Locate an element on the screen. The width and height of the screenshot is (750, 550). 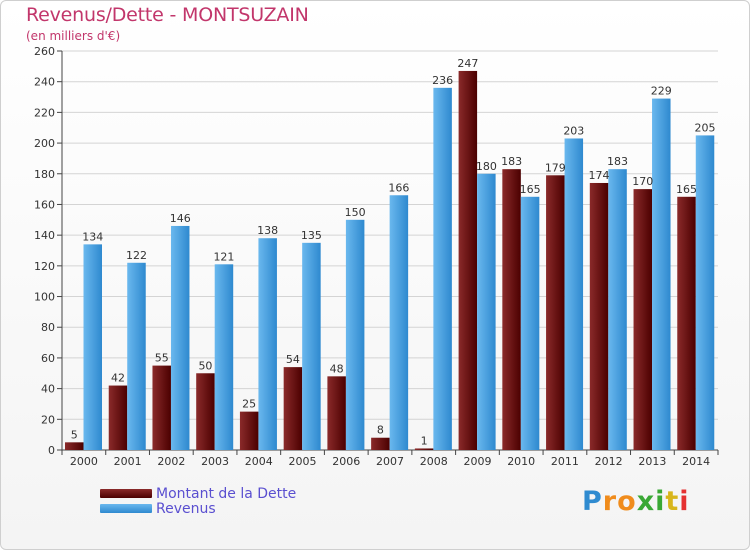
y-tick-label: 0 is located at coordinates (51, 450).